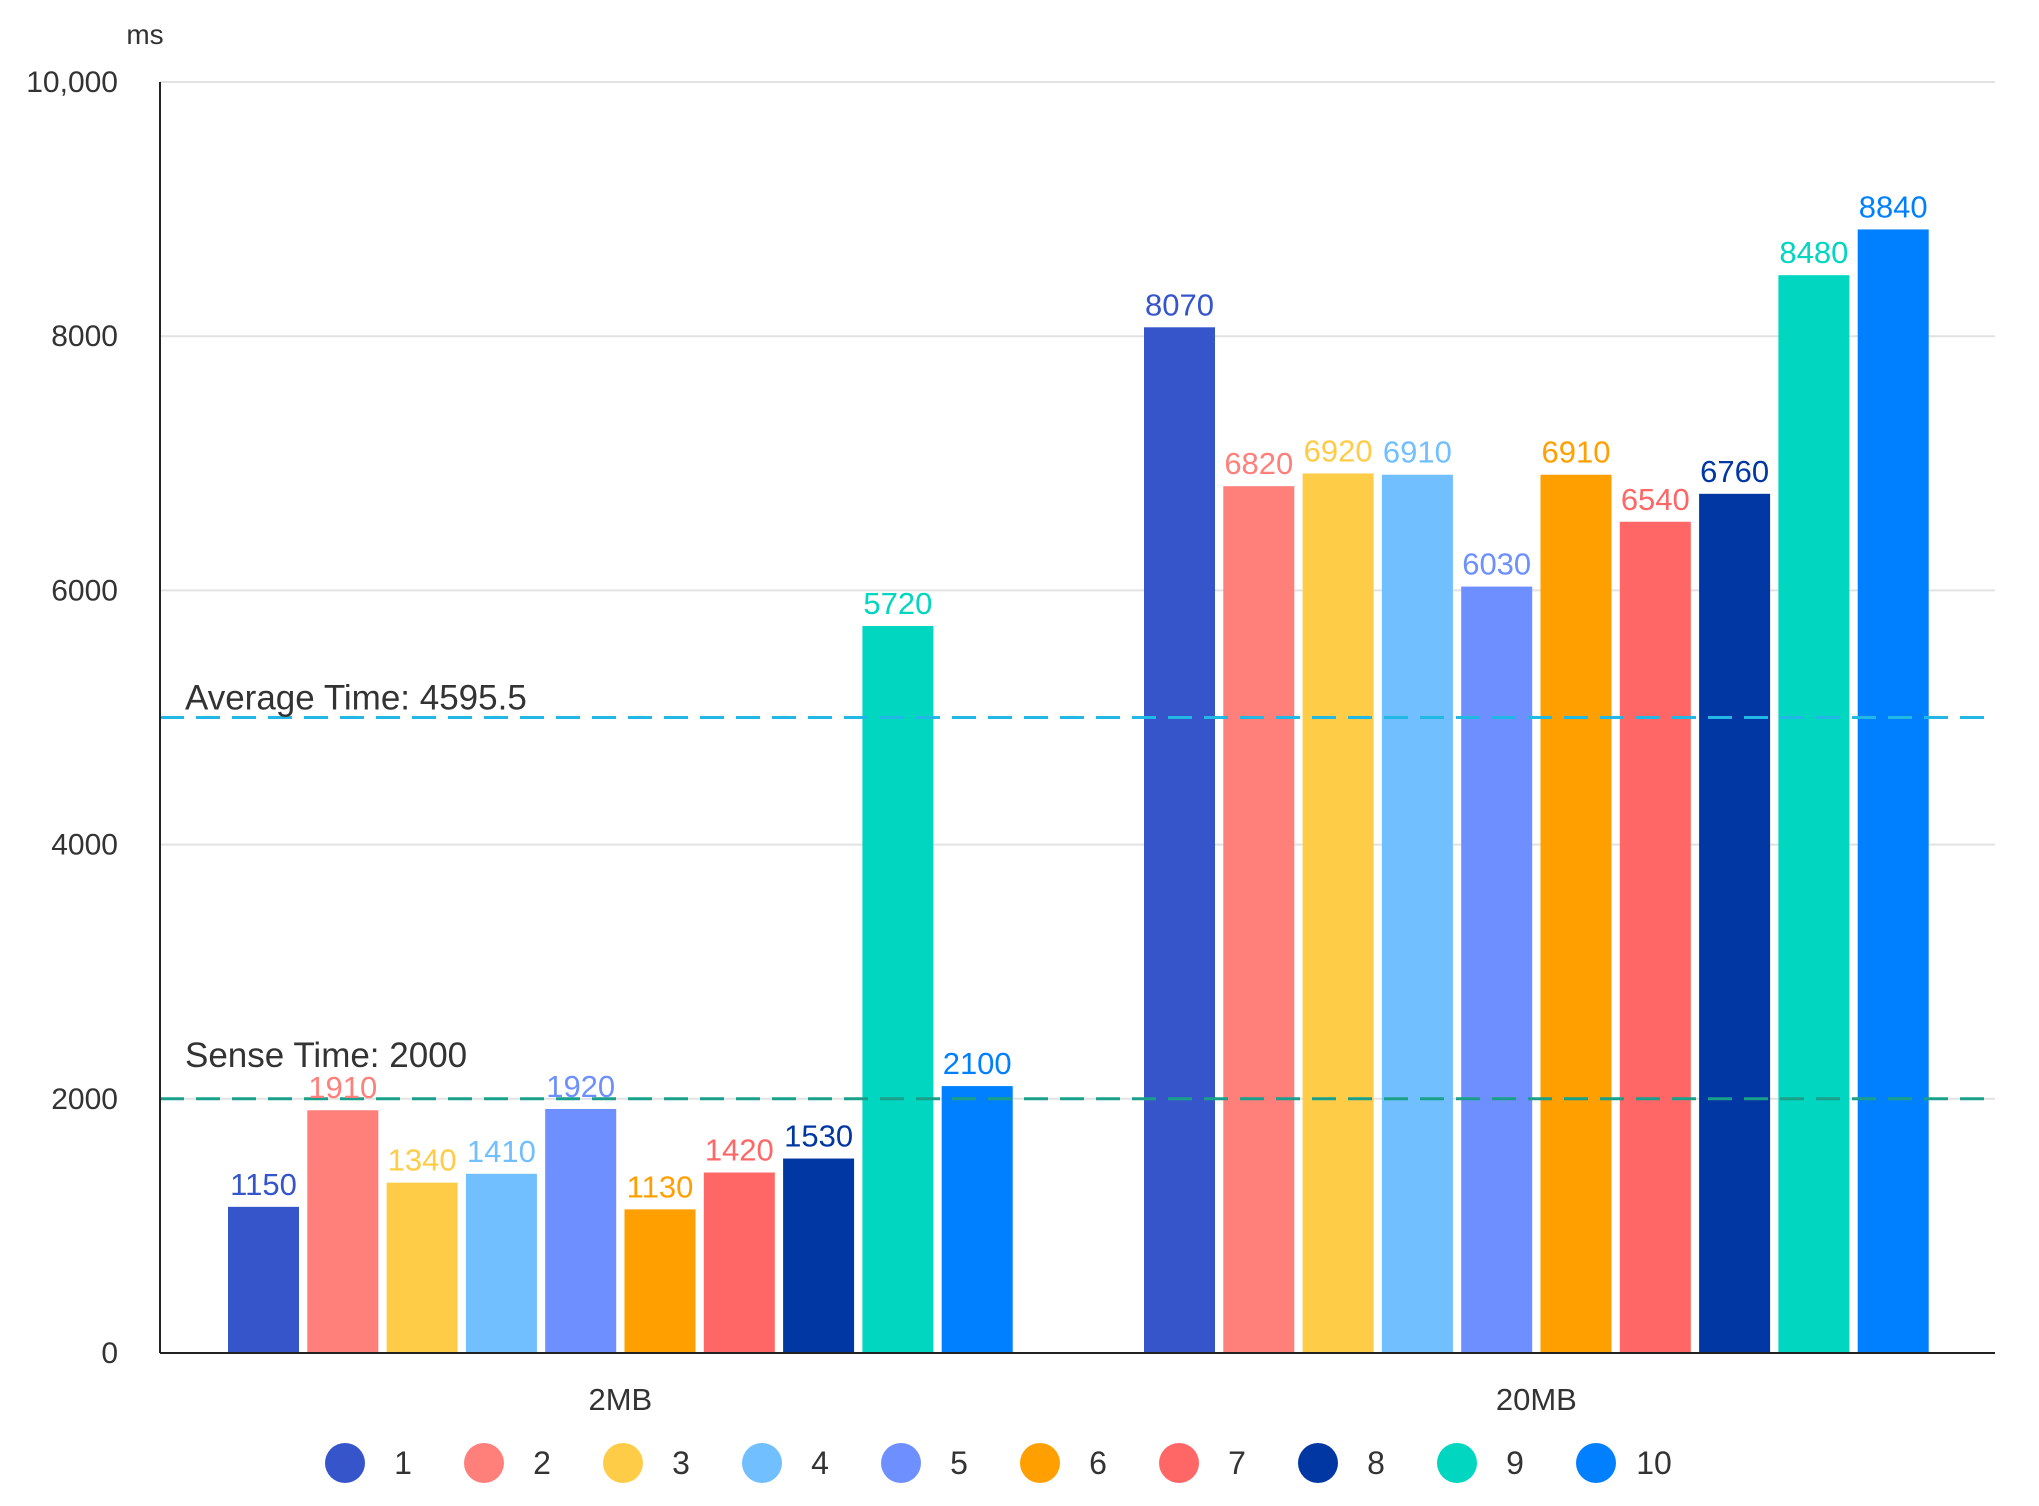  Describe the element at coordinates (403, 1463) in the screenshot. I see `legend-label: 1` at that location.